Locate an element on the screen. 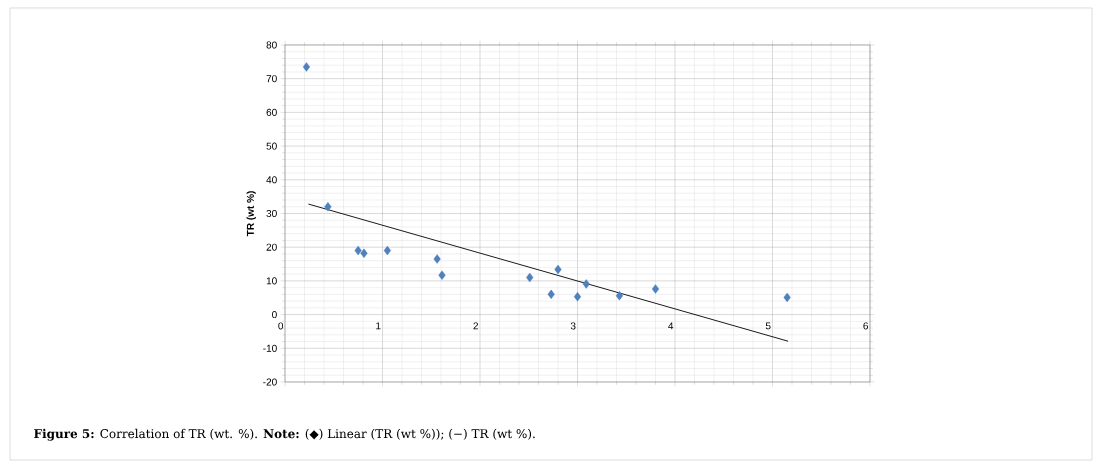  text: Figure 5: Correlation of TR (wt. %). Note: (◆) Linear (TR (wt %)); (−) TR (wt %). is located at coordinates (284, 434).